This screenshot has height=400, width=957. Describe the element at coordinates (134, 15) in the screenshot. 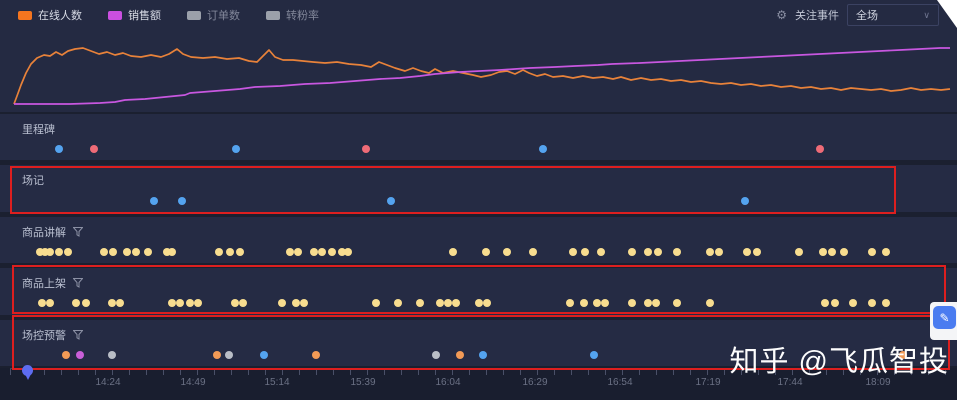

I see `legend-item-1: 销售额` at that location.